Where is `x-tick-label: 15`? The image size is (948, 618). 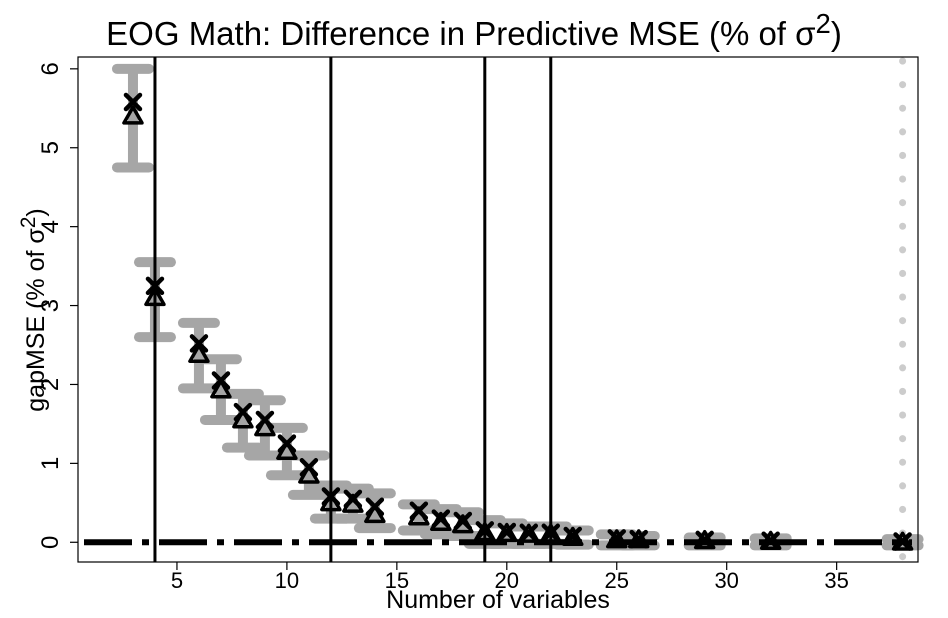 x-tick-label: 15 is located at coordinates (397, 580).